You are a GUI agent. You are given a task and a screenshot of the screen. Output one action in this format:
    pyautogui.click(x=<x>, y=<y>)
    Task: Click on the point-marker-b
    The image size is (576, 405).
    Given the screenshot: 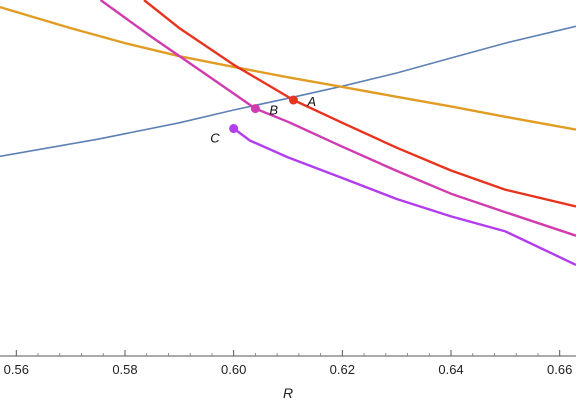 What is the action you would take?
    pyautogui.click(x=255, y=109)
    